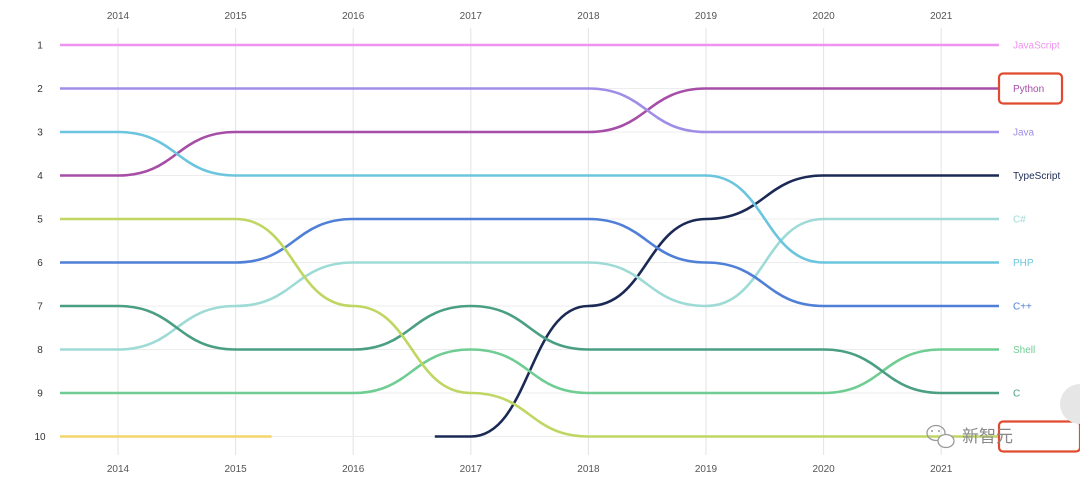 This screenshot has width=1080, height=485. What do you see at coordinates (1019, 220) in the screenshot?
I see `legend-label-csharp: C#` at bounding box center [1019, 220].